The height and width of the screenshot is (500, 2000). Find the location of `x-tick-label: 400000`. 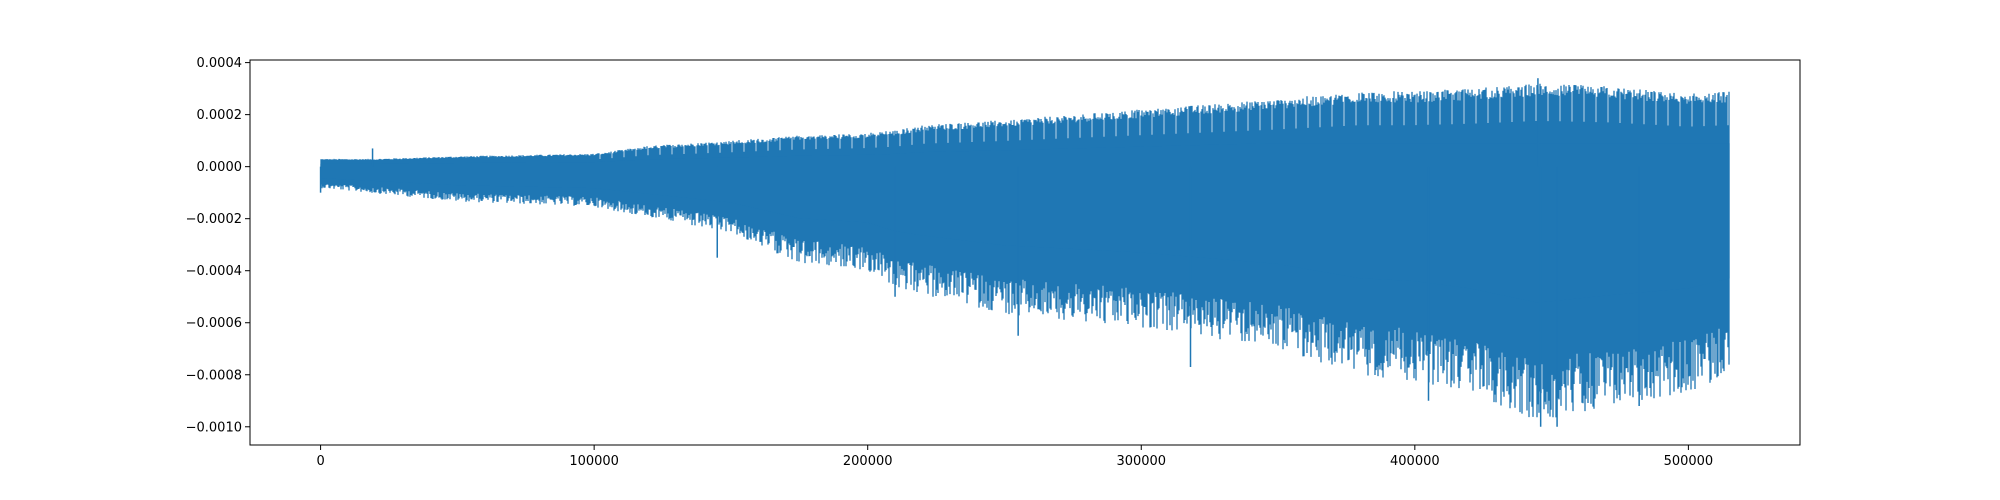

x-tick-label: 400000 is located at coordinates (1415, 461).